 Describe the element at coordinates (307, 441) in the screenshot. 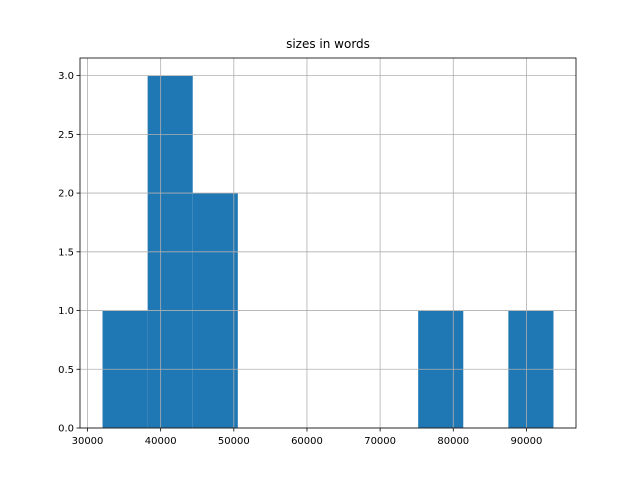

I see `x-tick-label: 60000` at that location.